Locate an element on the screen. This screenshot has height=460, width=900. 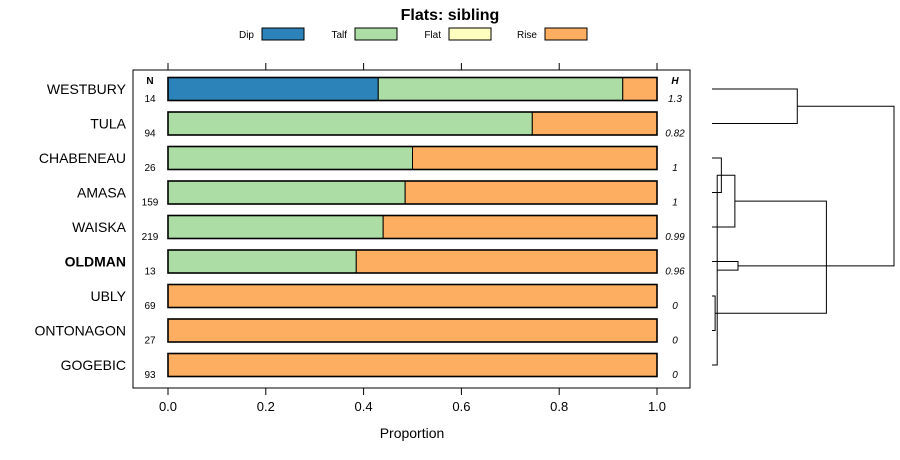
legend-swatch-talf is located at coordinates (376, 34).